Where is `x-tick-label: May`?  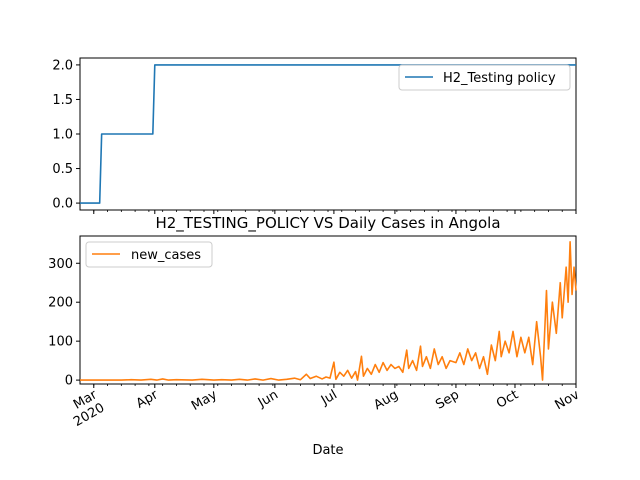
x-tick-label: May is located at coordinates (204, 400).